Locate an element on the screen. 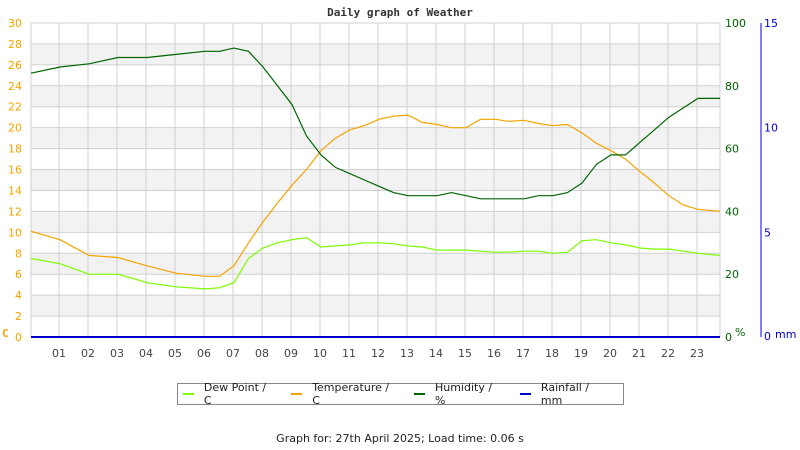 The width and height of the screenshot is (800, 450). x-tick-label: 01 is located at coordinates (59, 353).